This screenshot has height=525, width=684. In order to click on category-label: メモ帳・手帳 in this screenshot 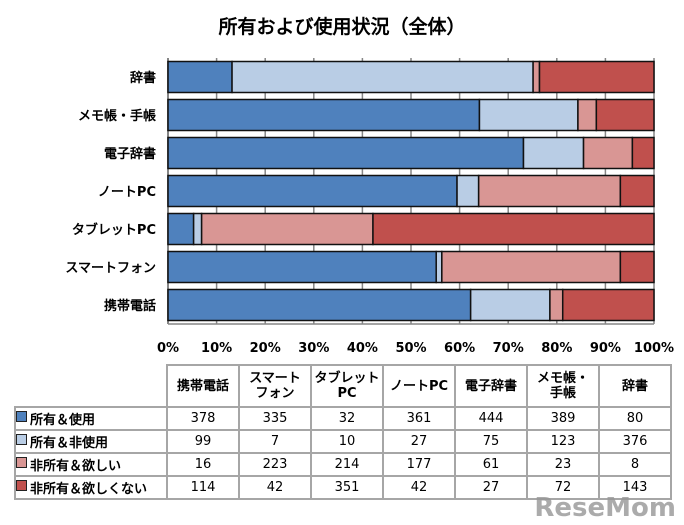, I will do `click(117, 116)`.